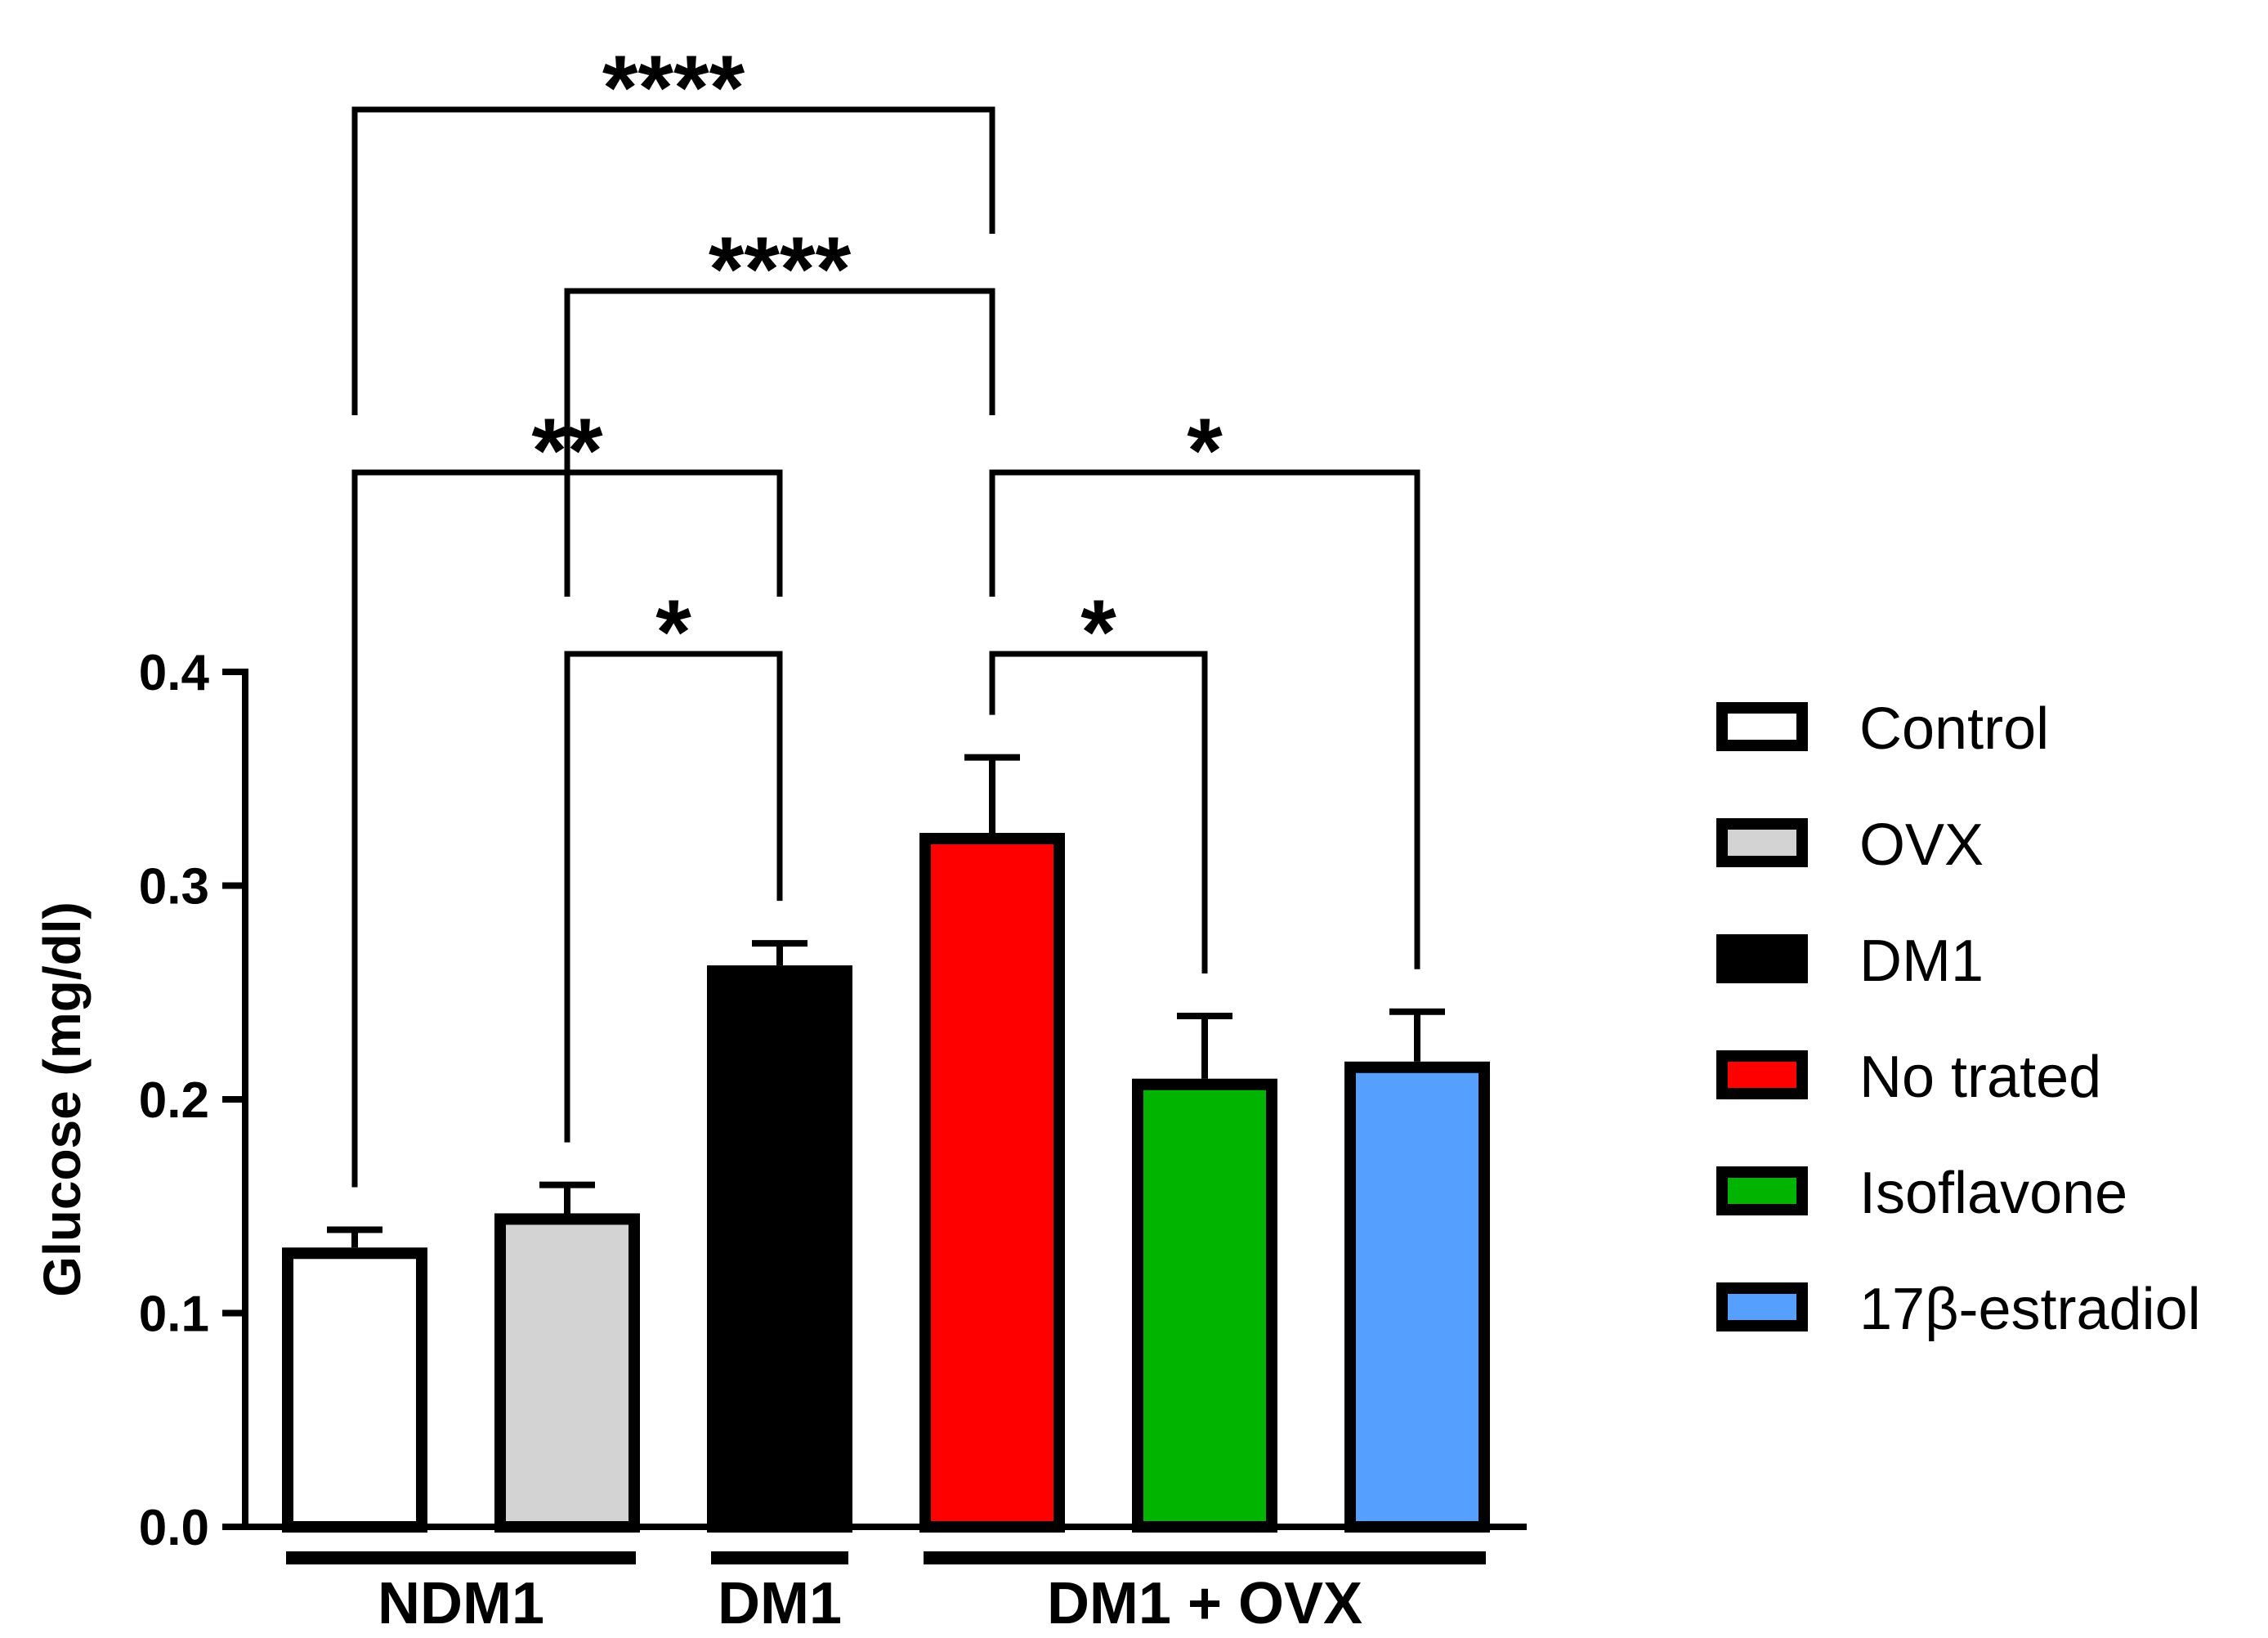  Describe the element at coordinates (174, 1528) in the screenshot. I see `y-tick-label: 0.0` at that location.